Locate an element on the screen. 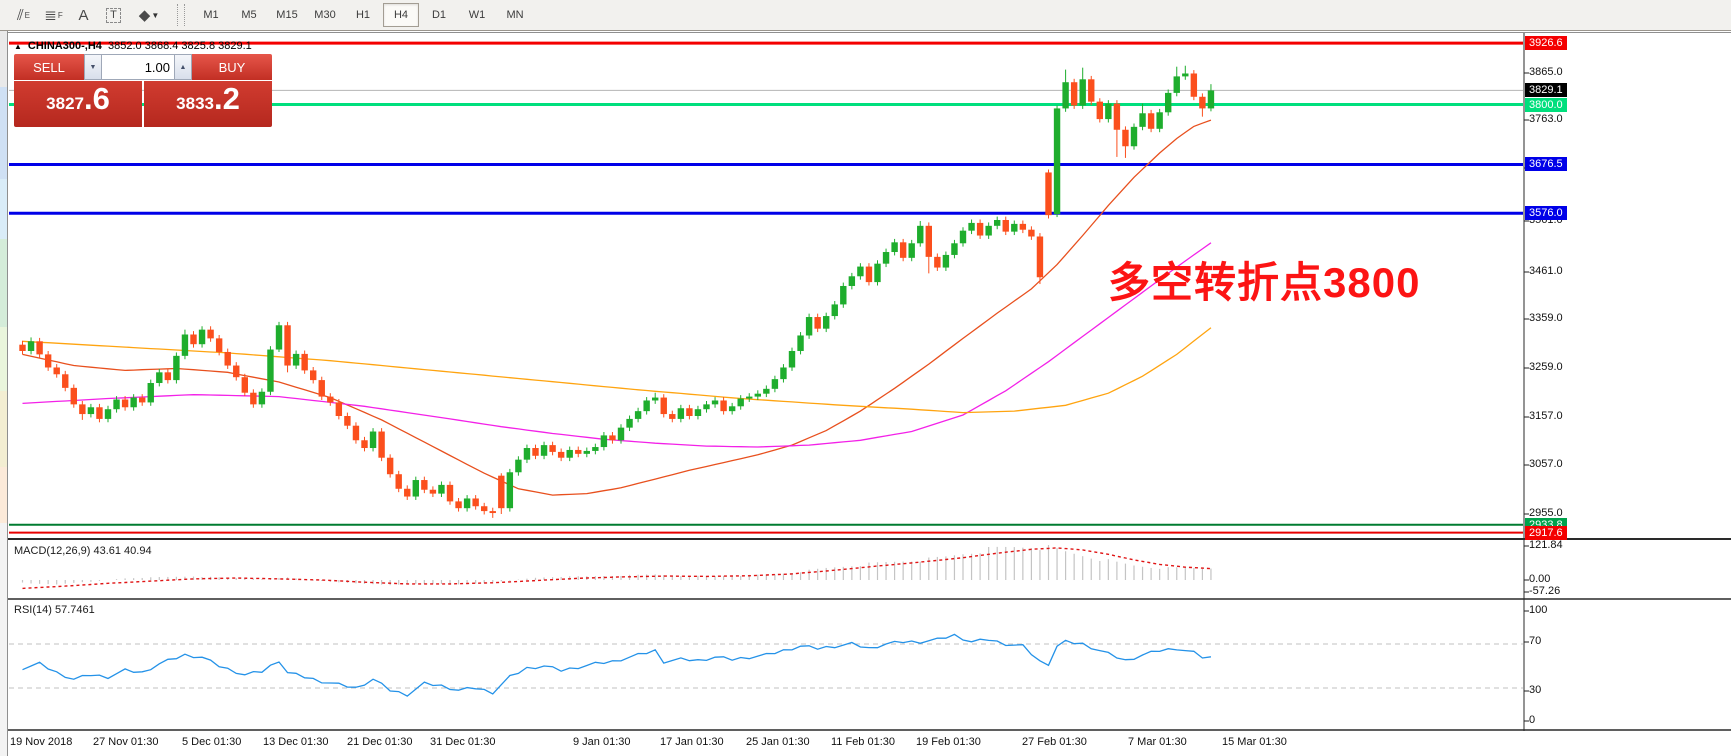 The height and width of the screenshot is (756, 1731). volume-increase-button: ▲ is located at coordinates (183, 67).